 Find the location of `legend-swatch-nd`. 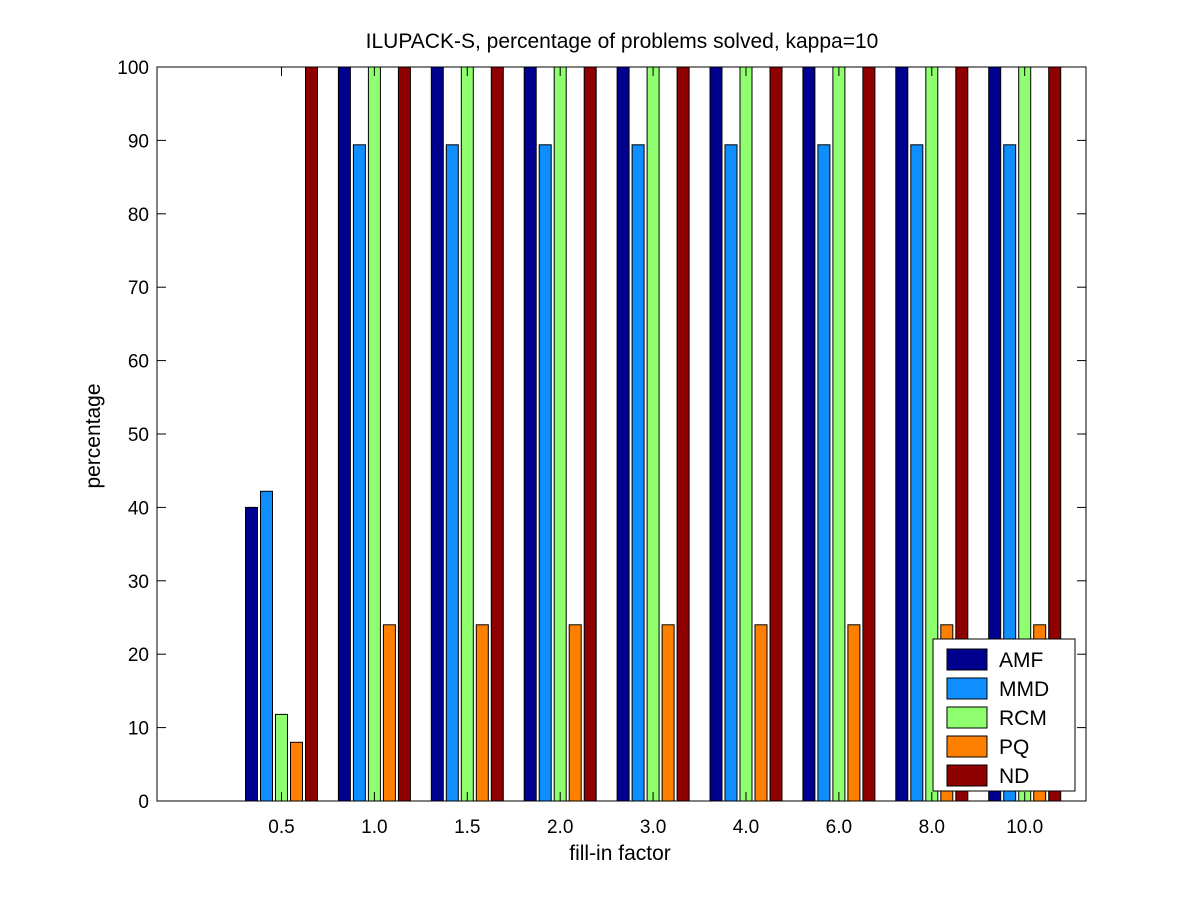

legend-swatch-nd is located at coordinates (967, 775).